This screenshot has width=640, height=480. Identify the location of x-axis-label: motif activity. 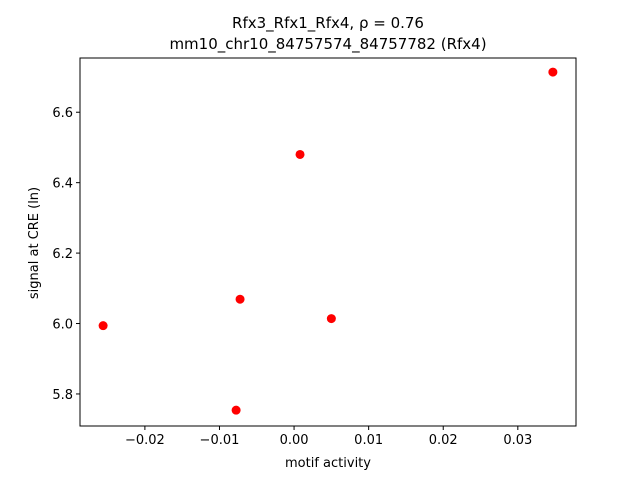
(328, 463).